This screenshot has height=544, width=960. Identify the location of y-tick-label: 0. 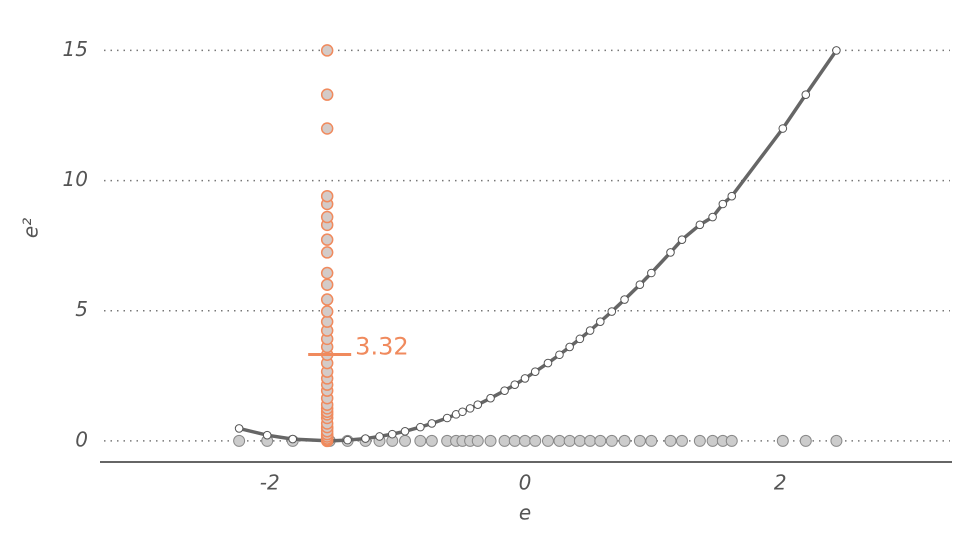
(81, 439).